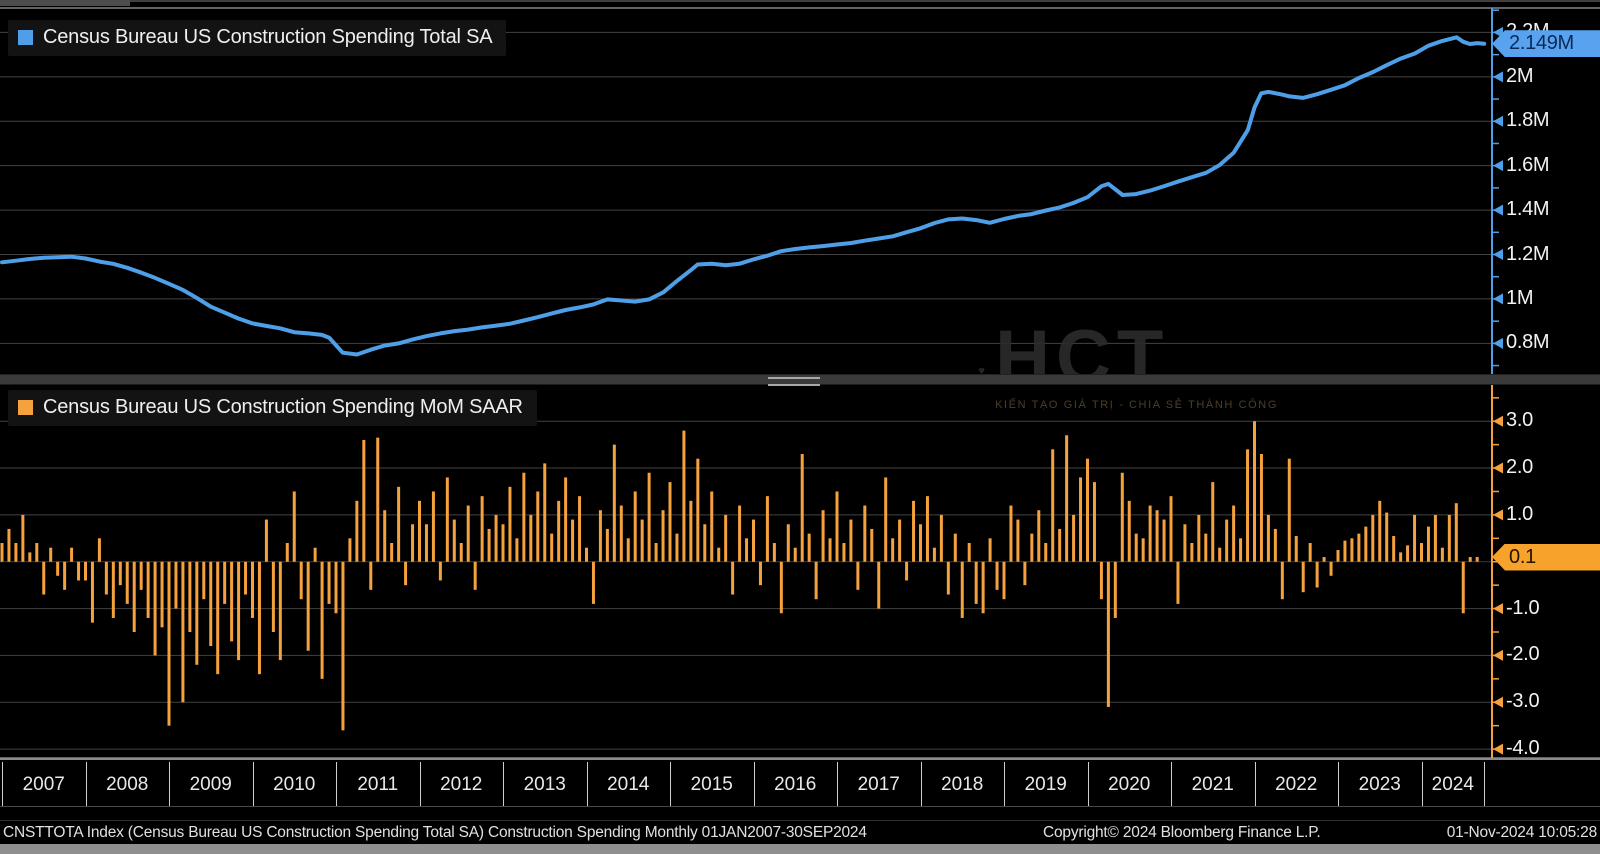  Describe the element at coordinates (1523, 654) in the screenshot. I see `y-tick-label: -2.0` at that location.